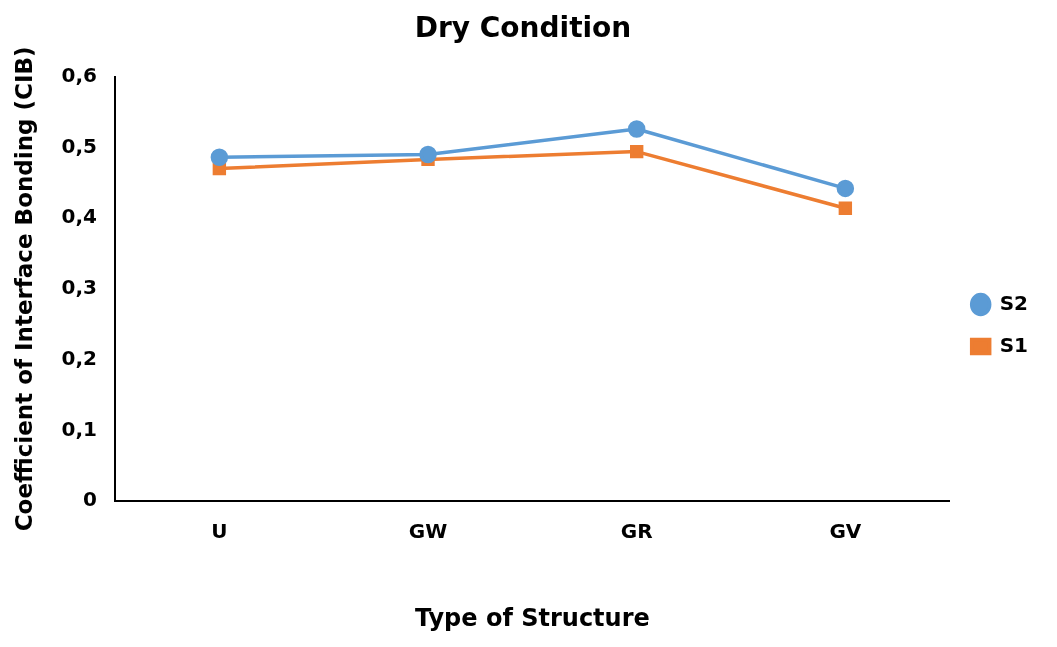  I want to click on x-tick-label: GV, so click(845, 531).